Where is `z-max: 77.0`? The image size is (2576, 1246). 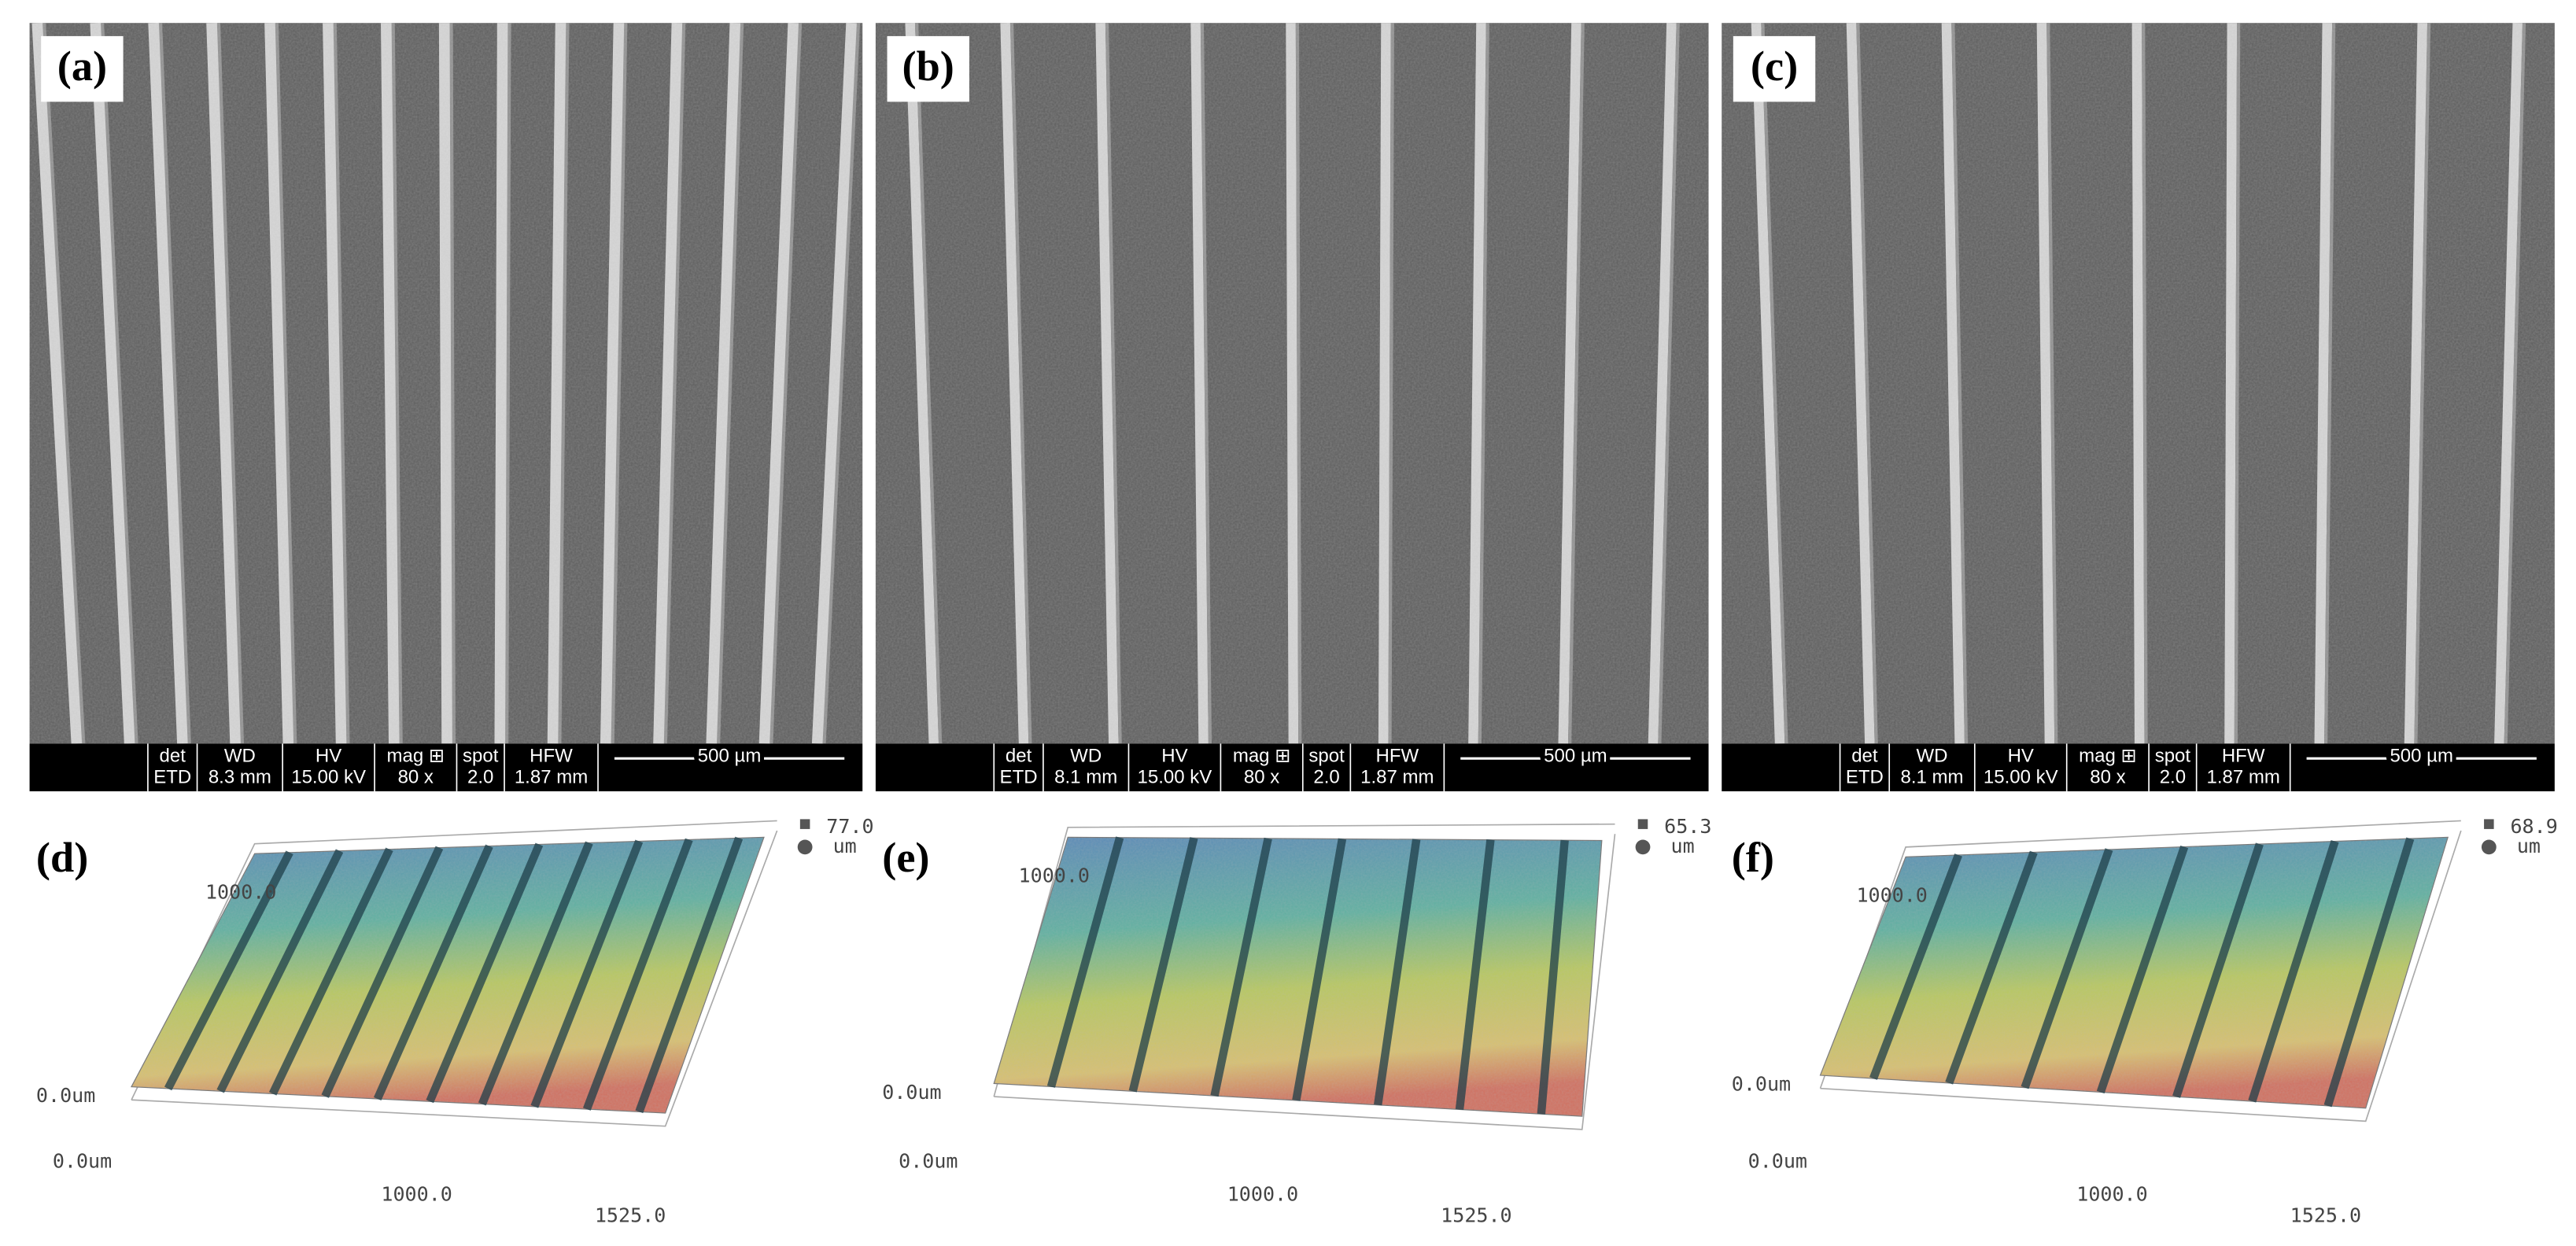 z-max: 77.0 is located at coordinates (849, 826).